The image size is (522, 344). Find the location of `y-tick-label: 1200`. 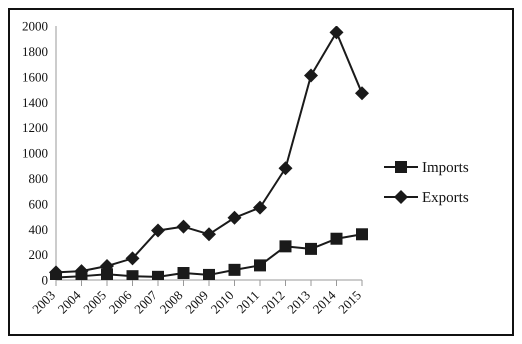

y-tick-label: 1200 is located at coordinates (35, 128).